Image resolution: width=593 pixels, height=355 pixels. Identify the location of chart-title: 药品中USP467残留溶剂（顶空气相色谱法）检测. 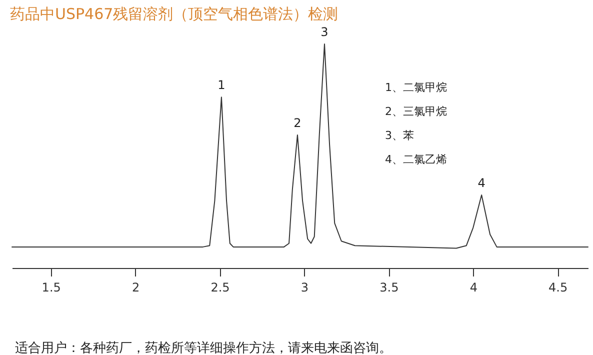
(174, 14).